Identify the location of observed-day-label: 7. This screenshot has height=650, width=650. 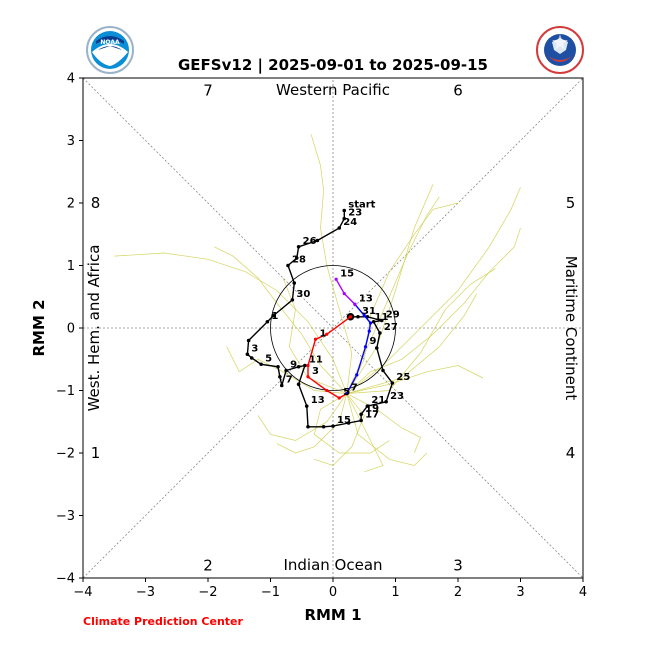
(289, 380).